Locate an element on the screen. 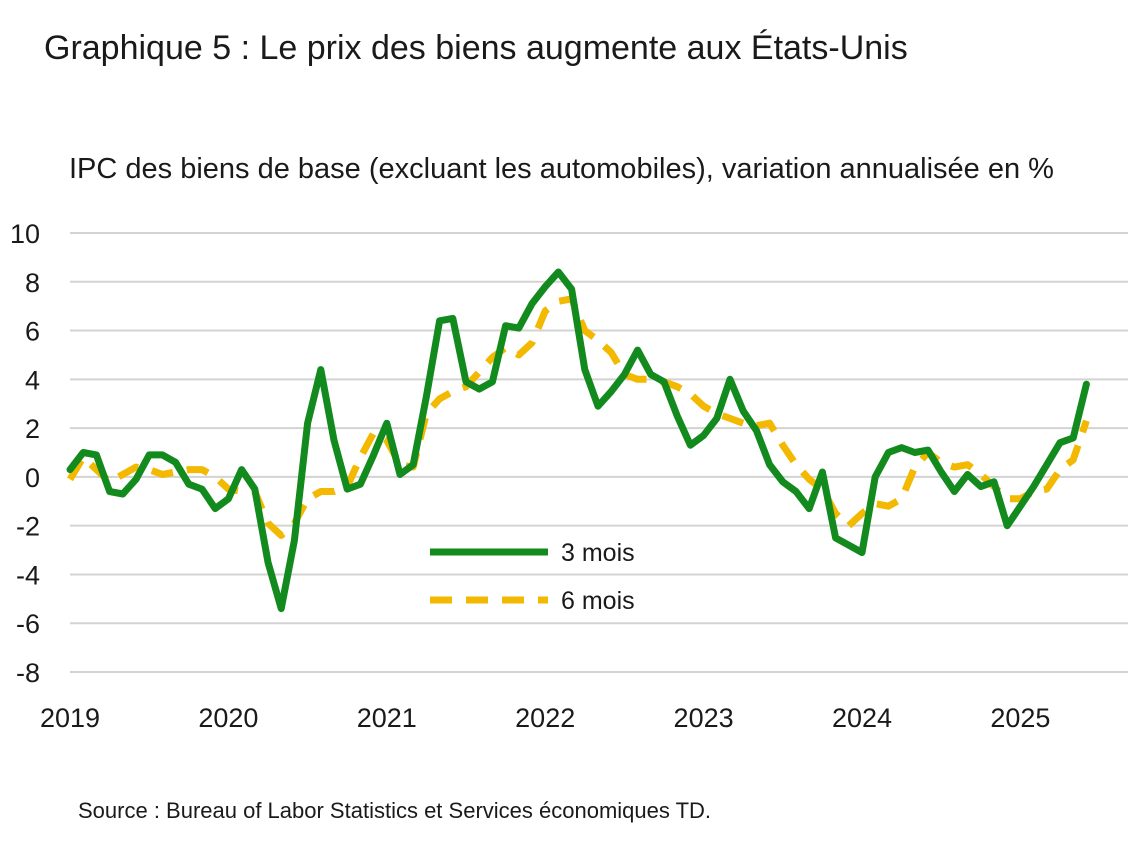 Image resolution: width=1138 pixels, height=849 pixels. legend-label: 6 mois is located at coordinates (598, 601).